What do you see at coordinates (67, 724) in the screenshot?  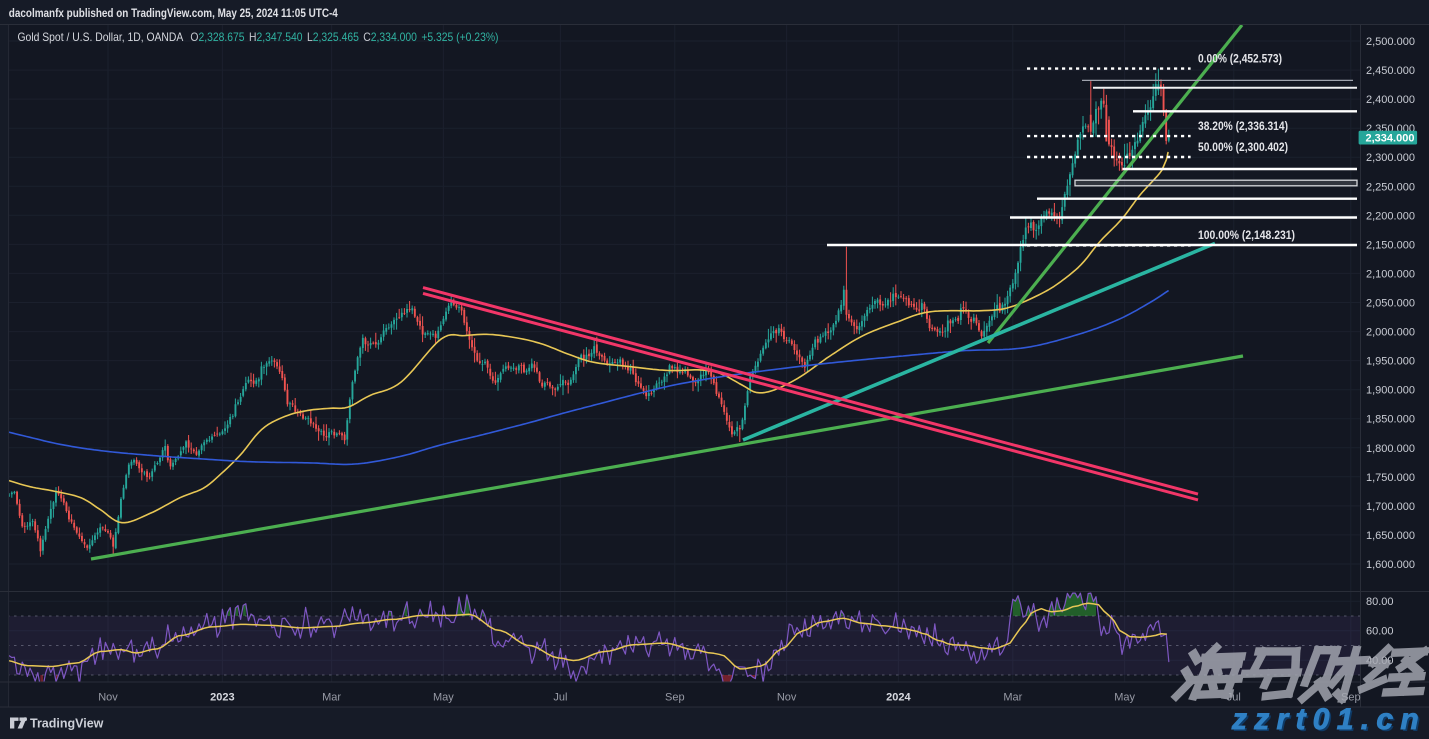 I see `svg-text: TradingView` at bounding box center [67, 724].